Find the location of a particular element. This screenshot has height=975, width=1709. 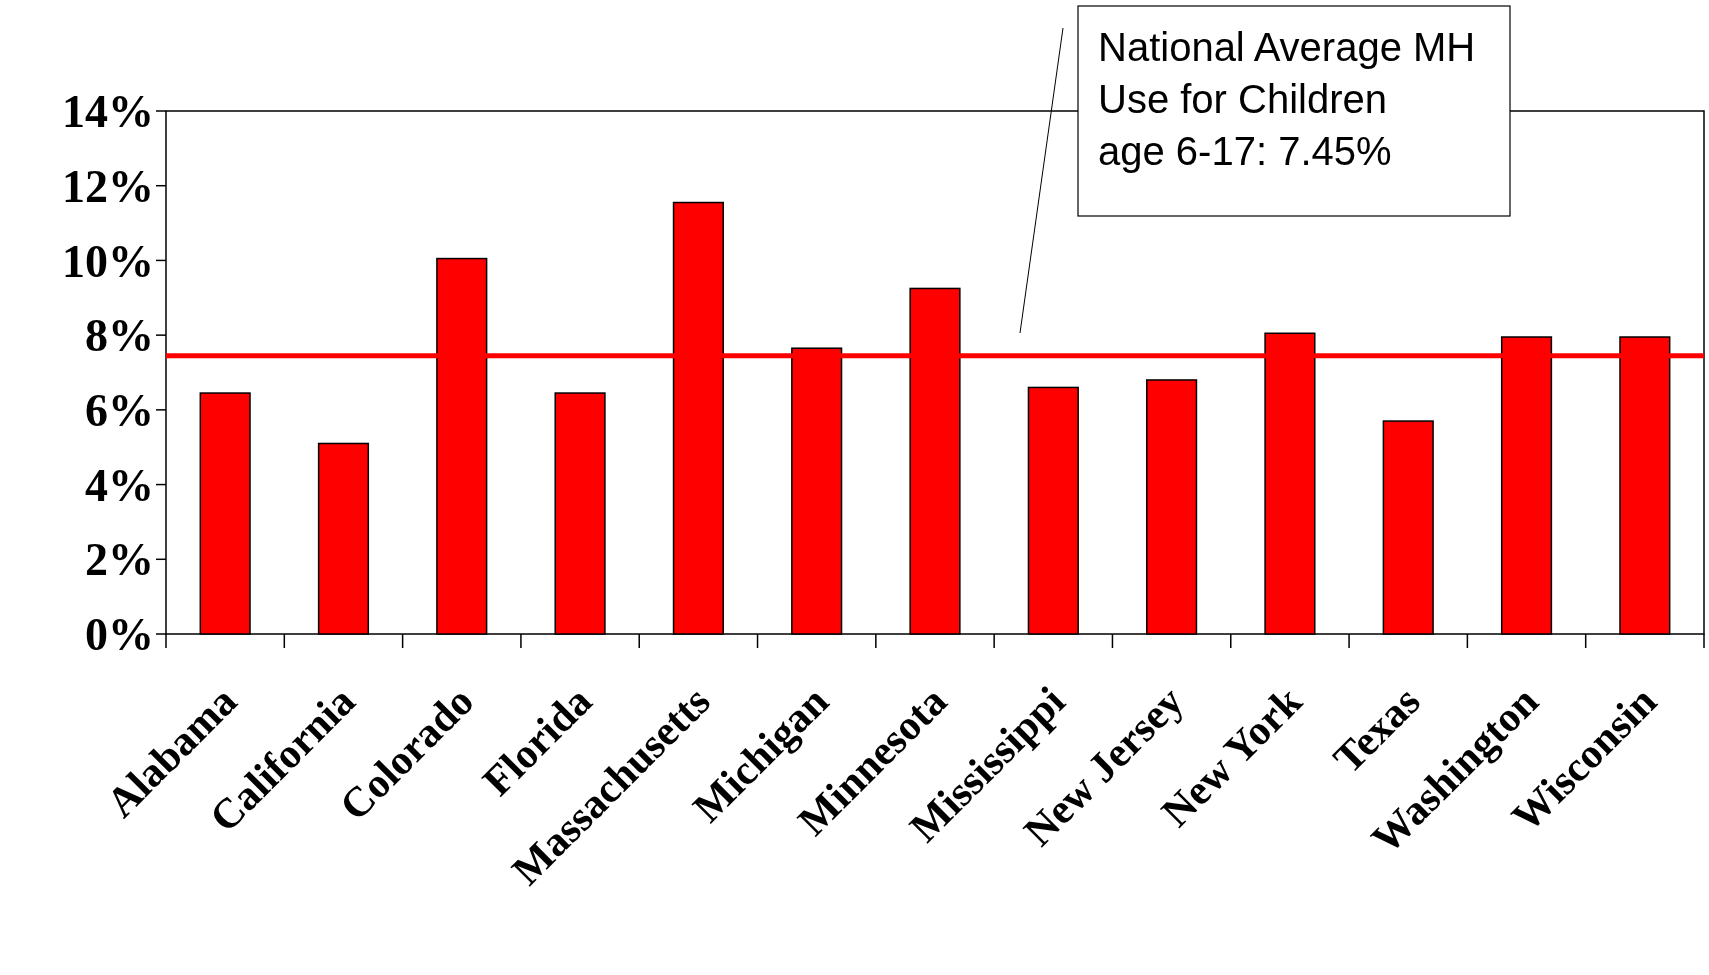

y-tick-label: 6% is located at coordinates (119, 410).